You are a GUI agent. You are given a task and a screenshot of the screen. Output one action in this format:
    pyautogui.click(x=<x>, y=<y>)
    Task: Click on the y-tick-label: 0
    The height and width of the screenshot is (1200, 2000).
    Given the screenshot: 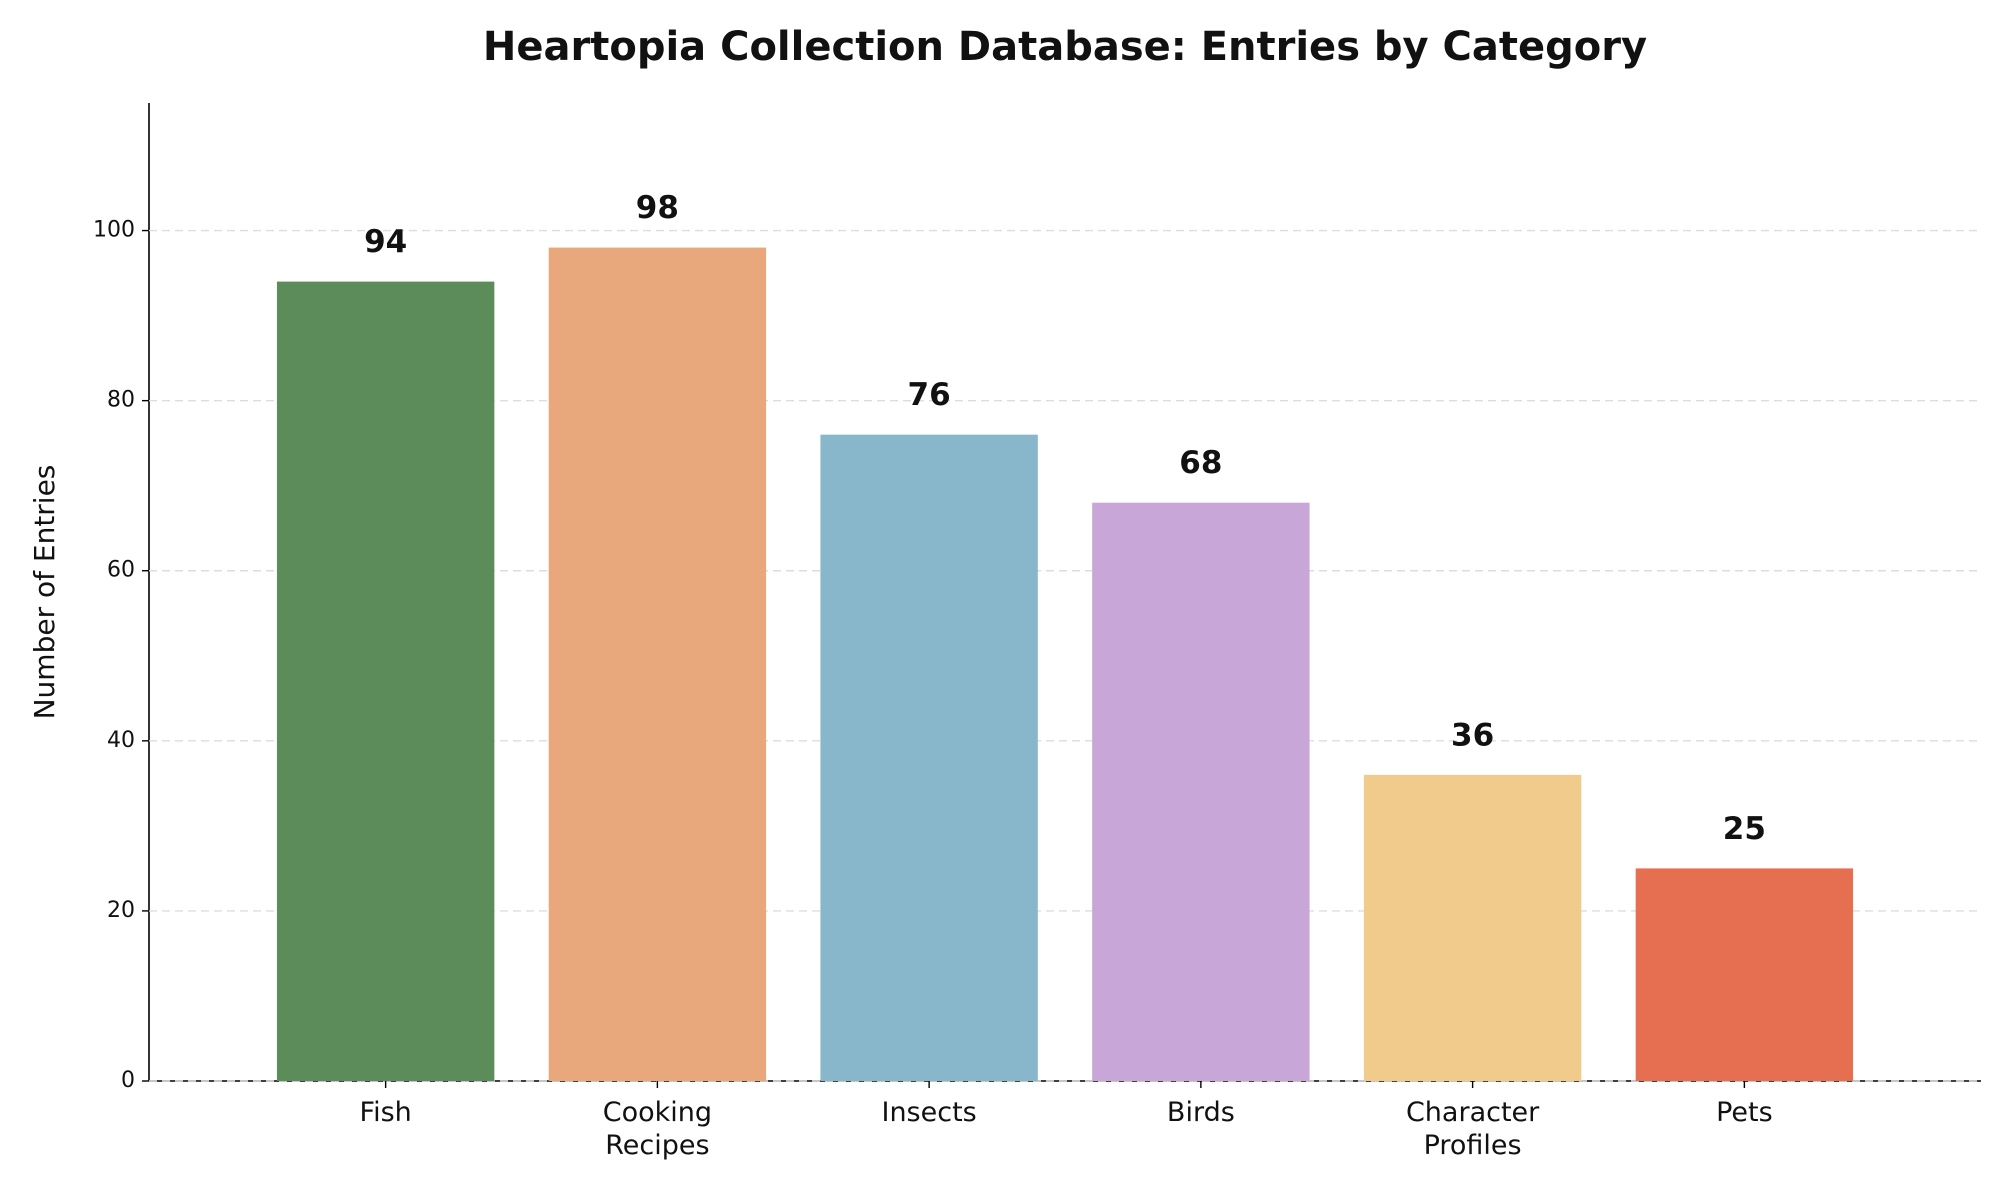 What is the action you would take?
    pyautogui.click(x=128, y=1080)
    